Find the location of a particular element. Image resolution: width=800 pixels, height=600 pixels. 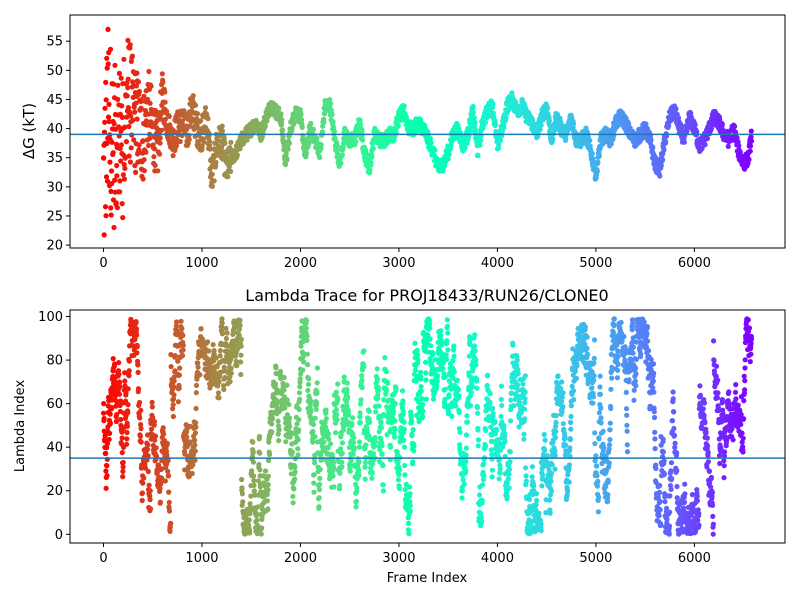

delta-g-y-tick-label: 20 is located at coordinates (54, 246).